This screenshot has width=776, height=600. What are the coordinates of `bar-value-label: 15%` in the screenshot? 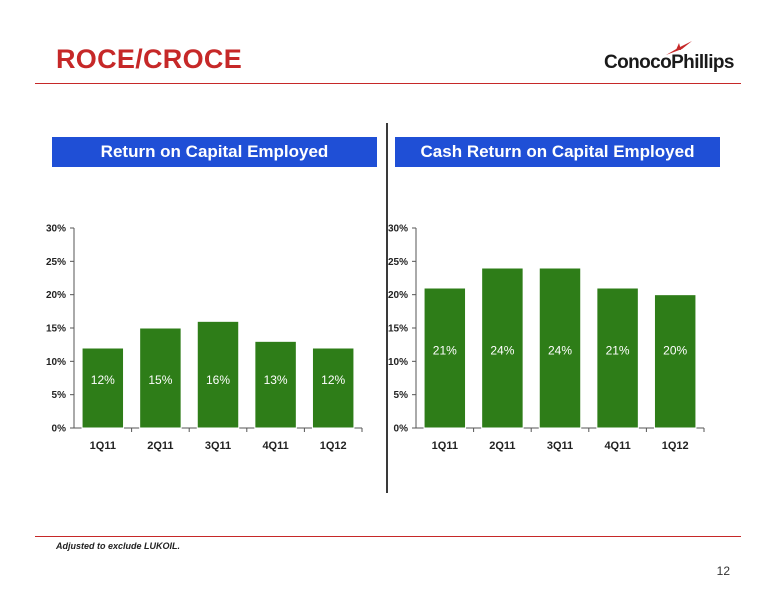 It's located at (160, 380).